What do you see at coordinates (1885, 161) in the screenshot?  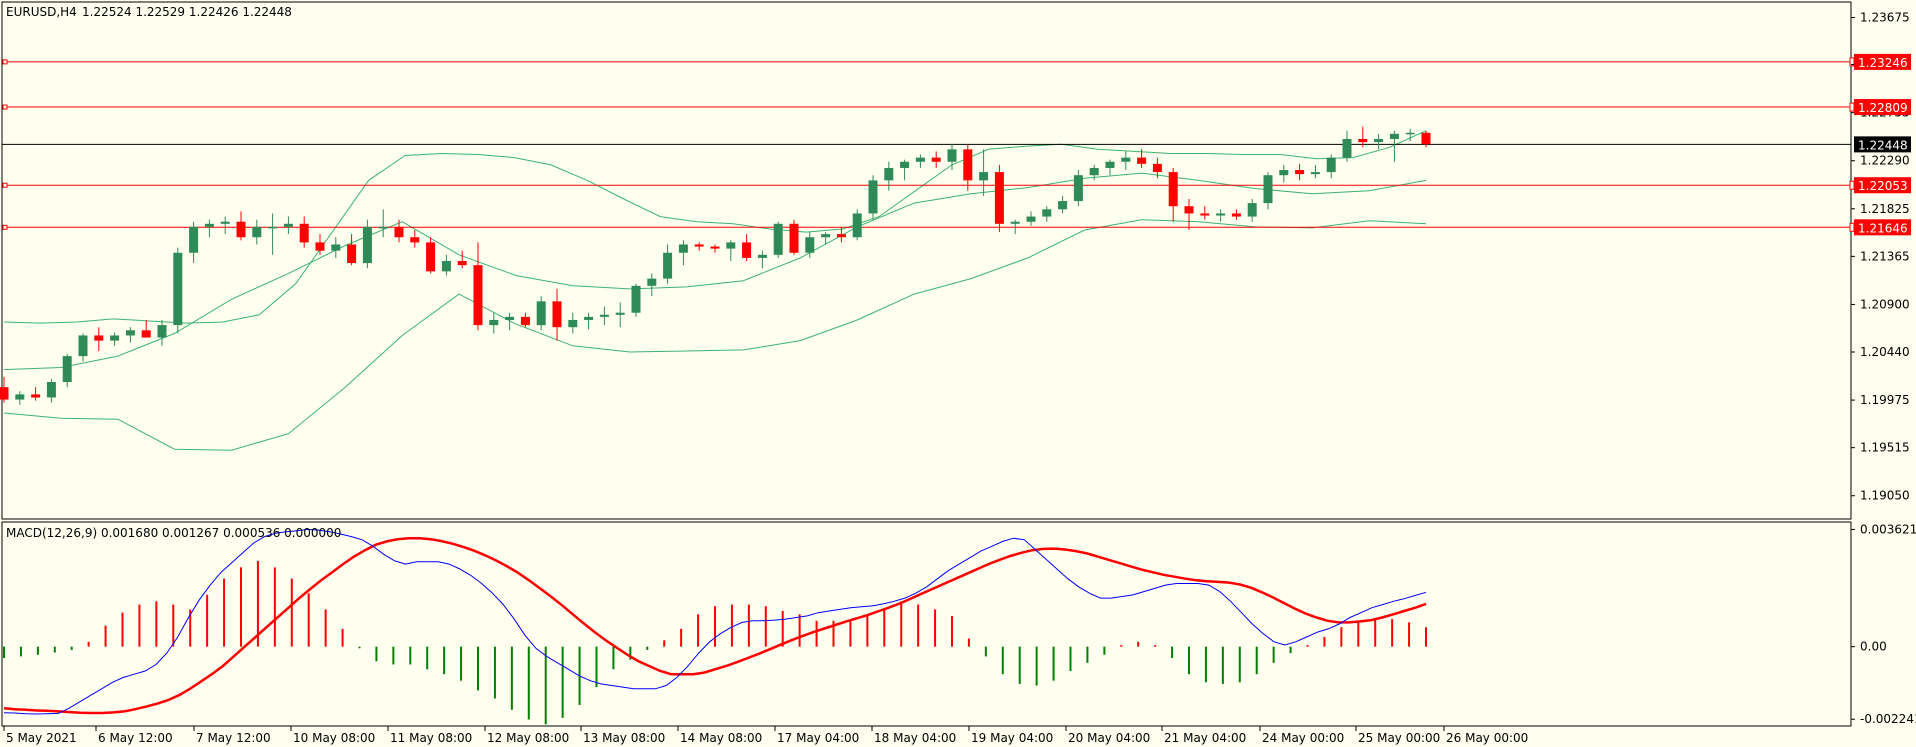 I see `price-tick-label: 1.22290` at bounding box center [1885, 161].